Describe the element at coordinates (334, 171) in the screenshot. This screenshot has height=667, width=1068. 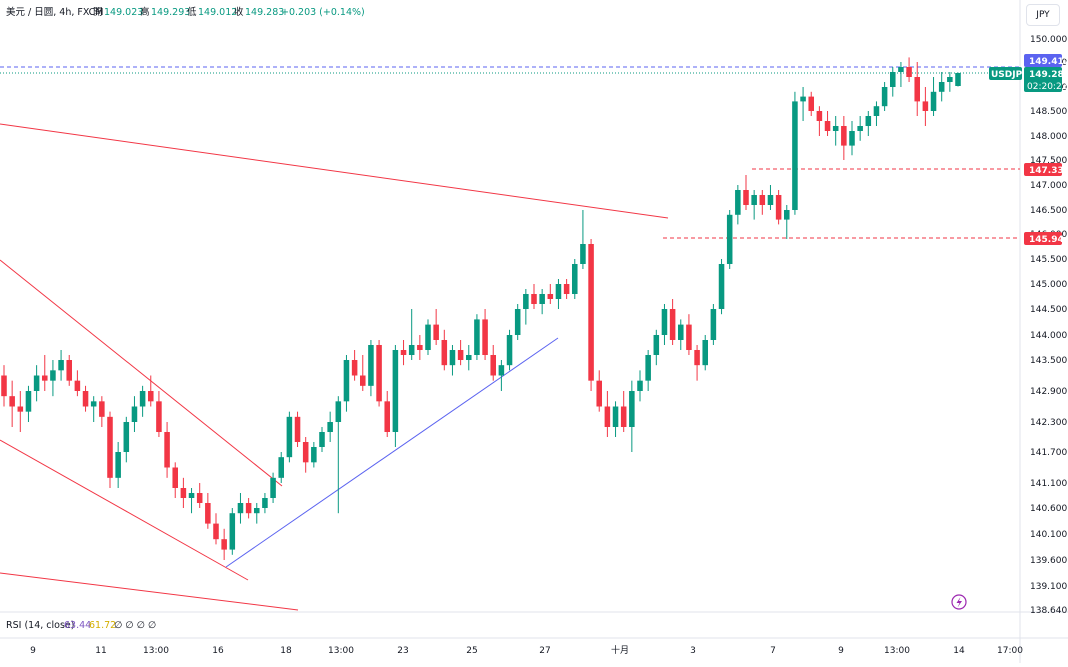
I see `trendline-red-upper` at that location.